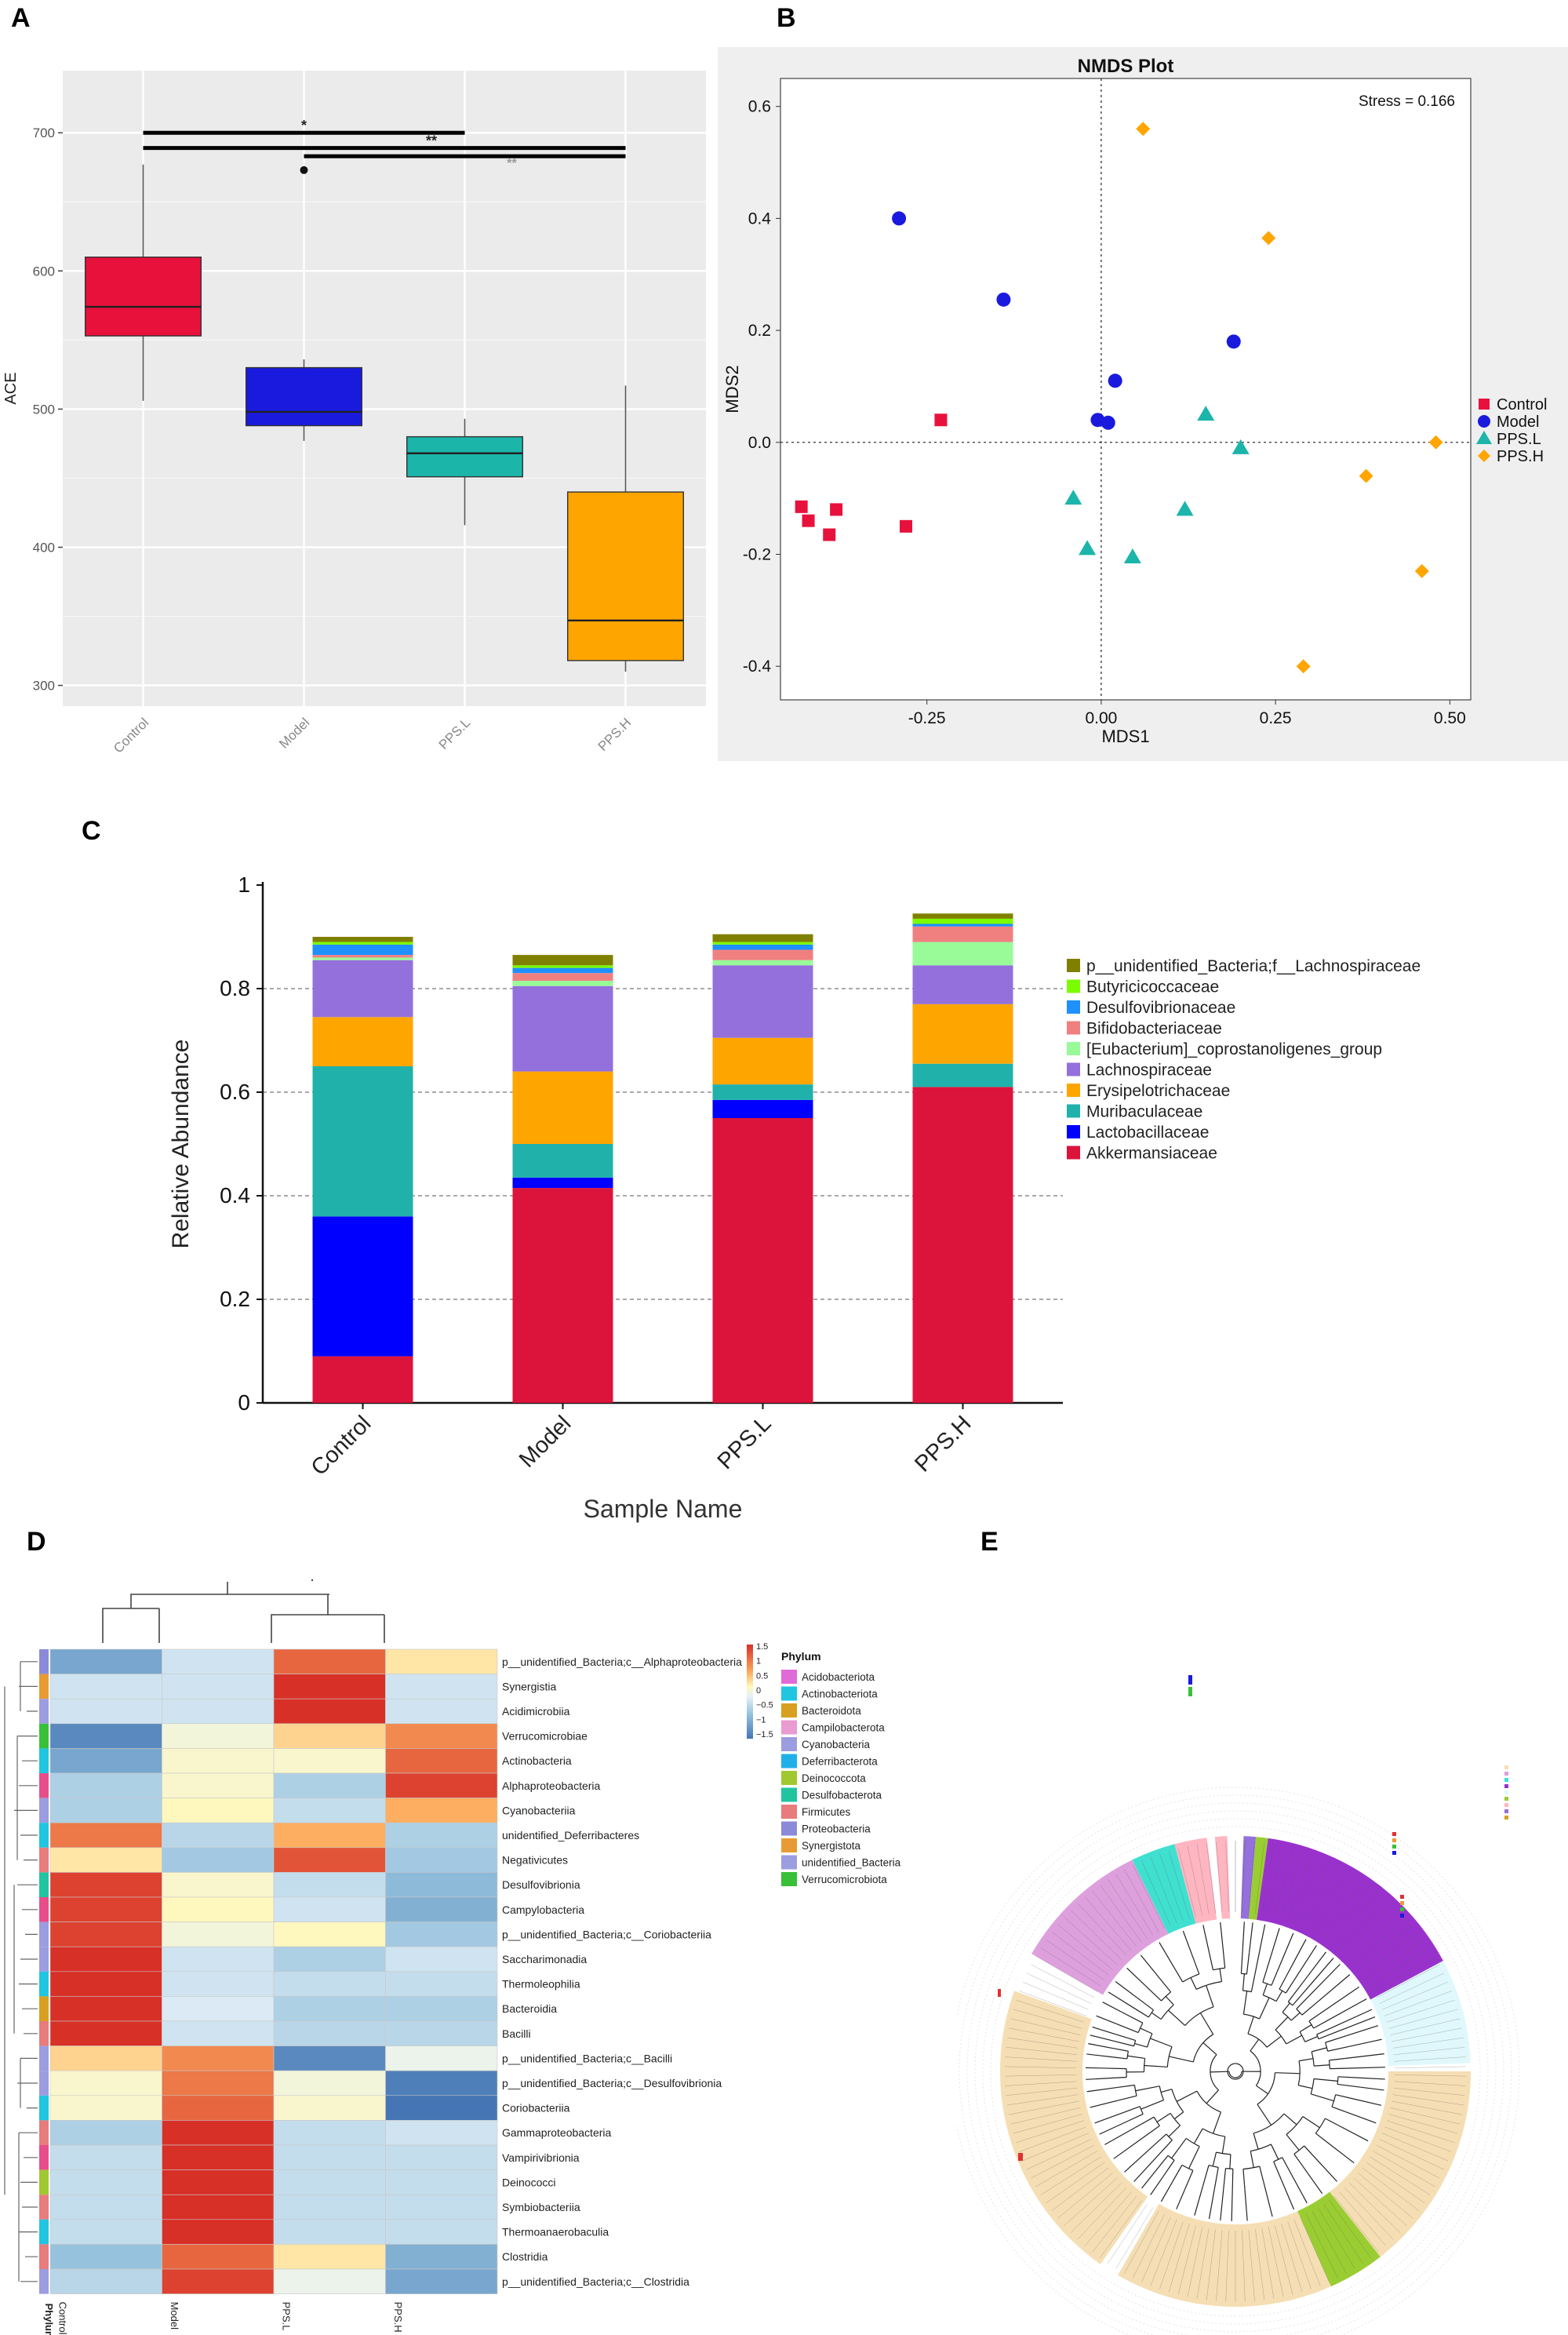 The image size is (1568, 2335). Describe the element at coordinates (541, 2157) in the screenshot. I see `row-label: Vampirivibrionia` at that location.